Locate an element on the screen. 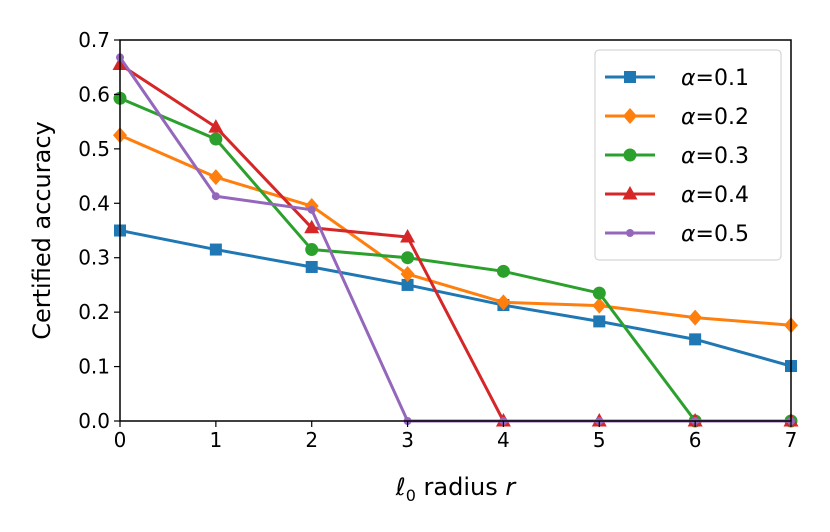  legend-label: α=0.2 is located at coordinates (715, 117).